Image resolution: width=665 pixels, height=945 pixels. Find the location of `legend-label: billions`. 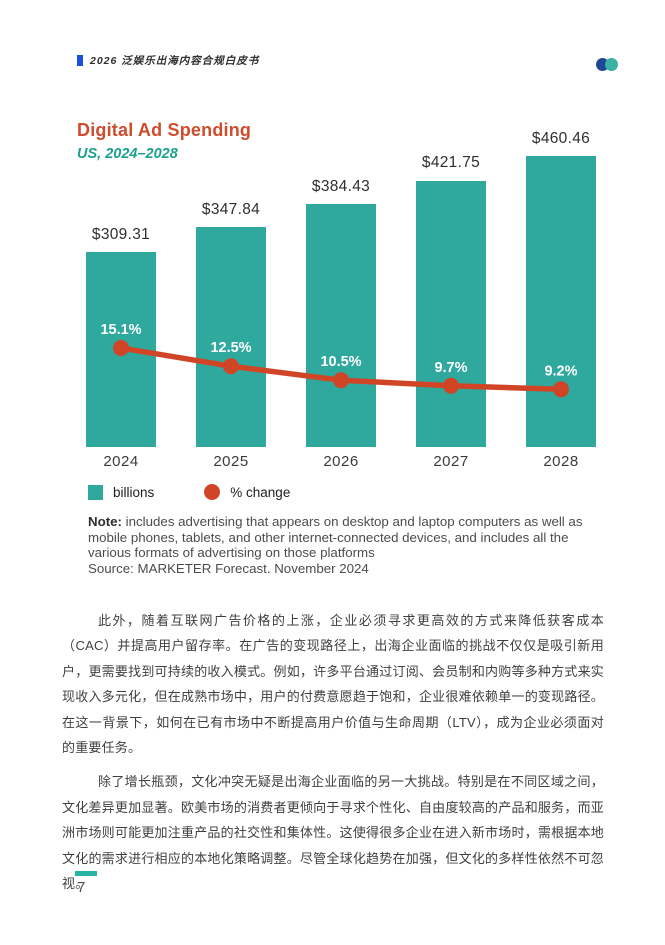

legend-label: billions is located at coordinates (134, 492).